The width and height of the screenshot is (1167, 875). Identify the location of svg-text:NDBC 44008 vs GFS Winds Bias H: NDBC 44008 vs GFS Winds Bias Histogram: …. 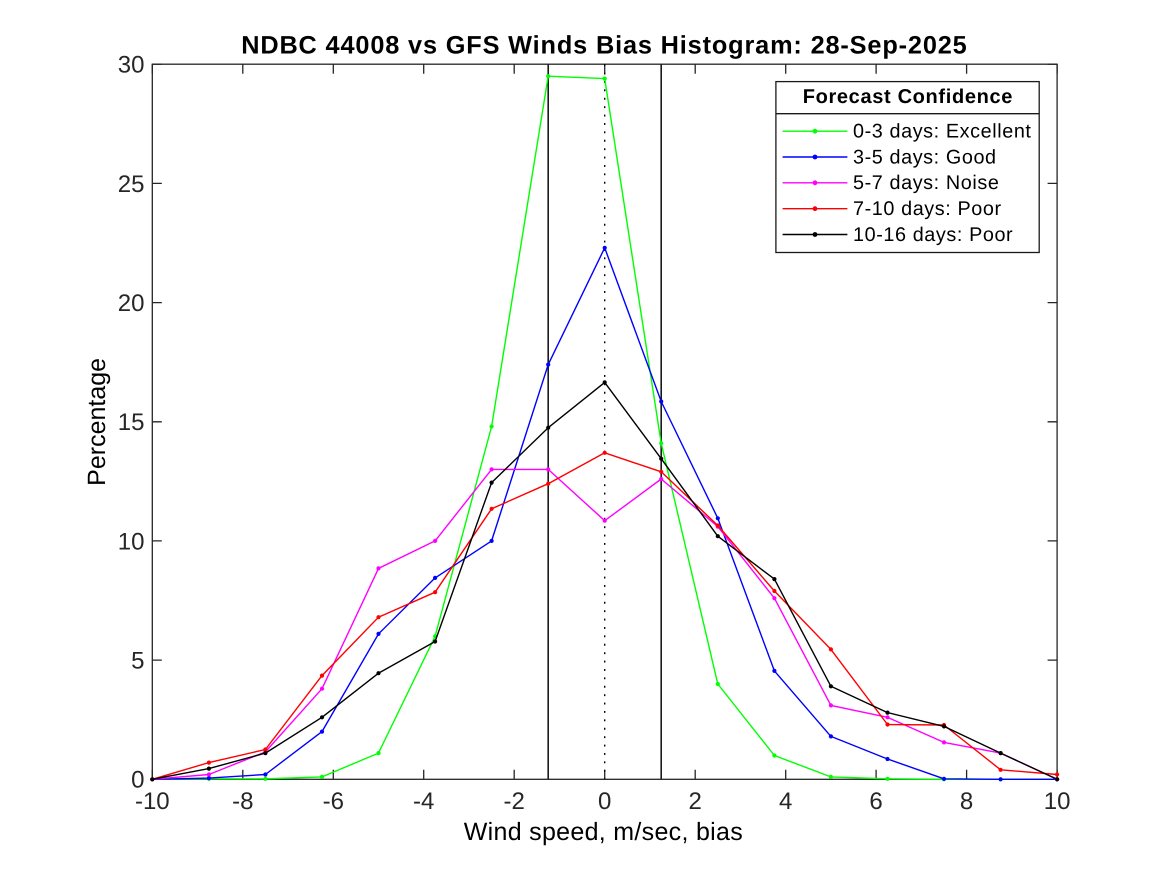
(604, 45).